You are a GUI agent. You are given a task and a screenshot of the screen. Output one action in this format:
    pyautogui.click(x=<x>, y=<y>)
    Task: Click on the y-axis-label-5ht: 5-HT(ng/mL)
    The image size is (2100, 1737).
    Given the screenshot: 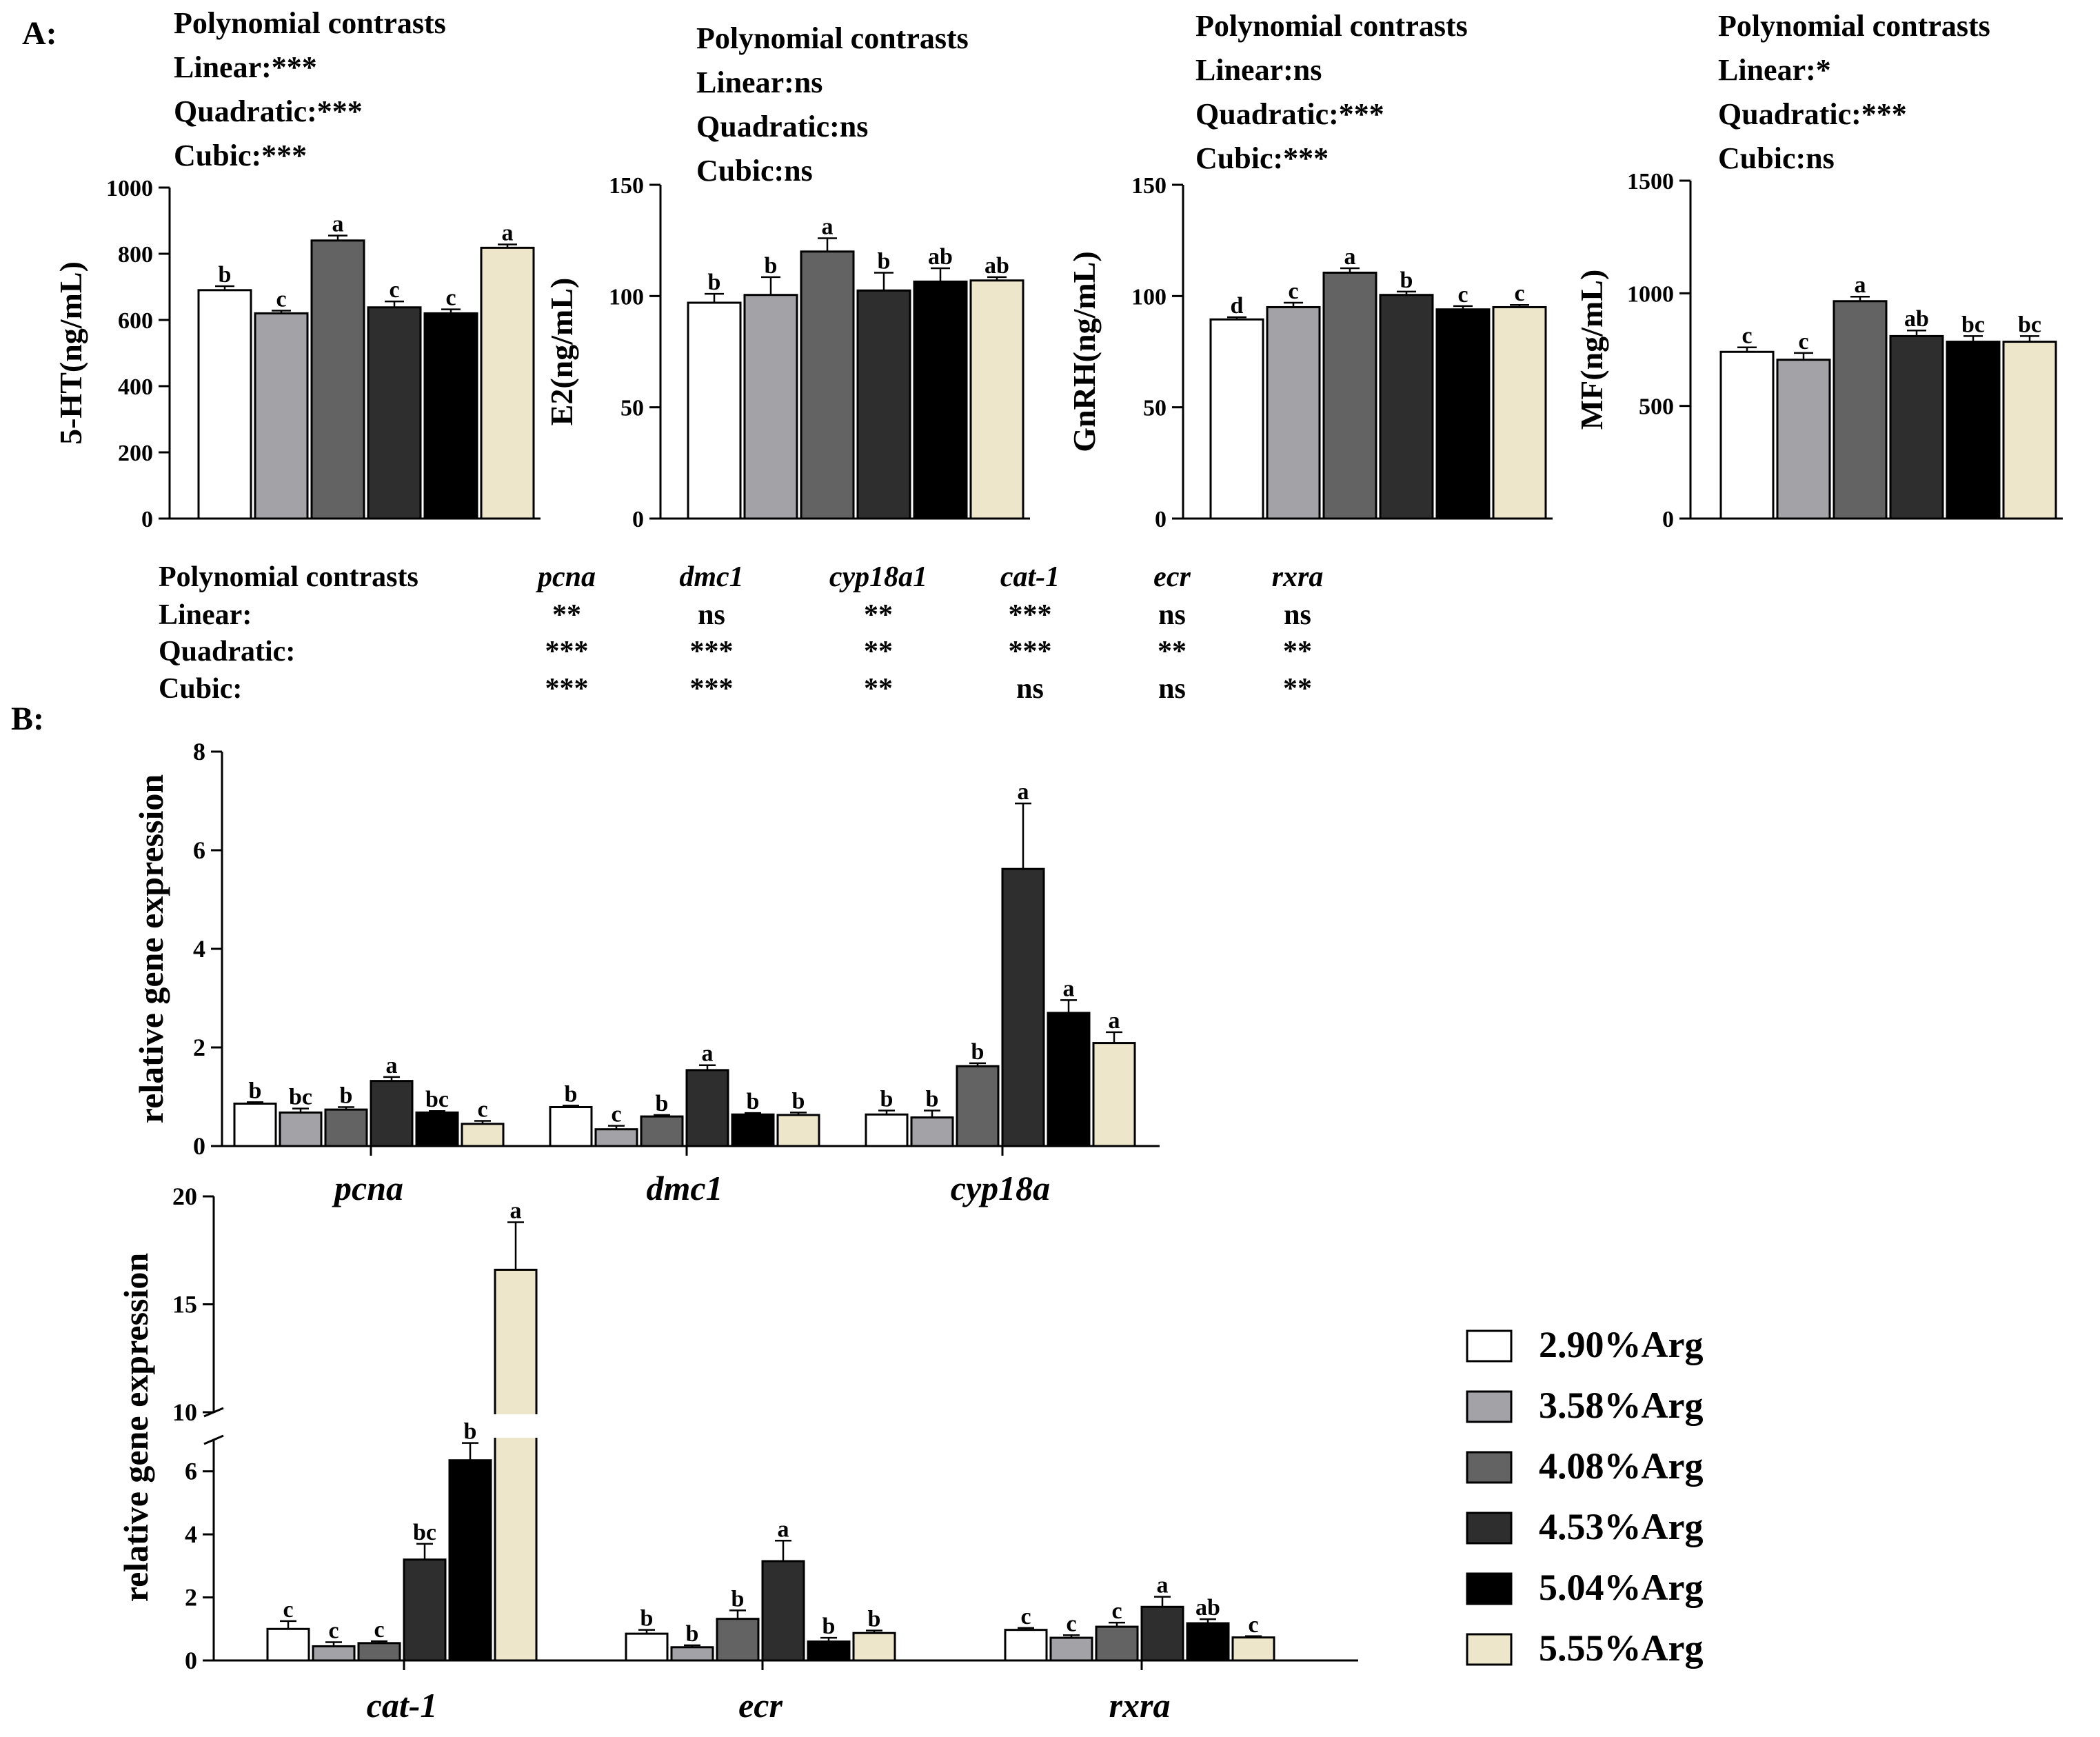 What is the action you would take?
    pyautogui.click(x=70, y=353)
    